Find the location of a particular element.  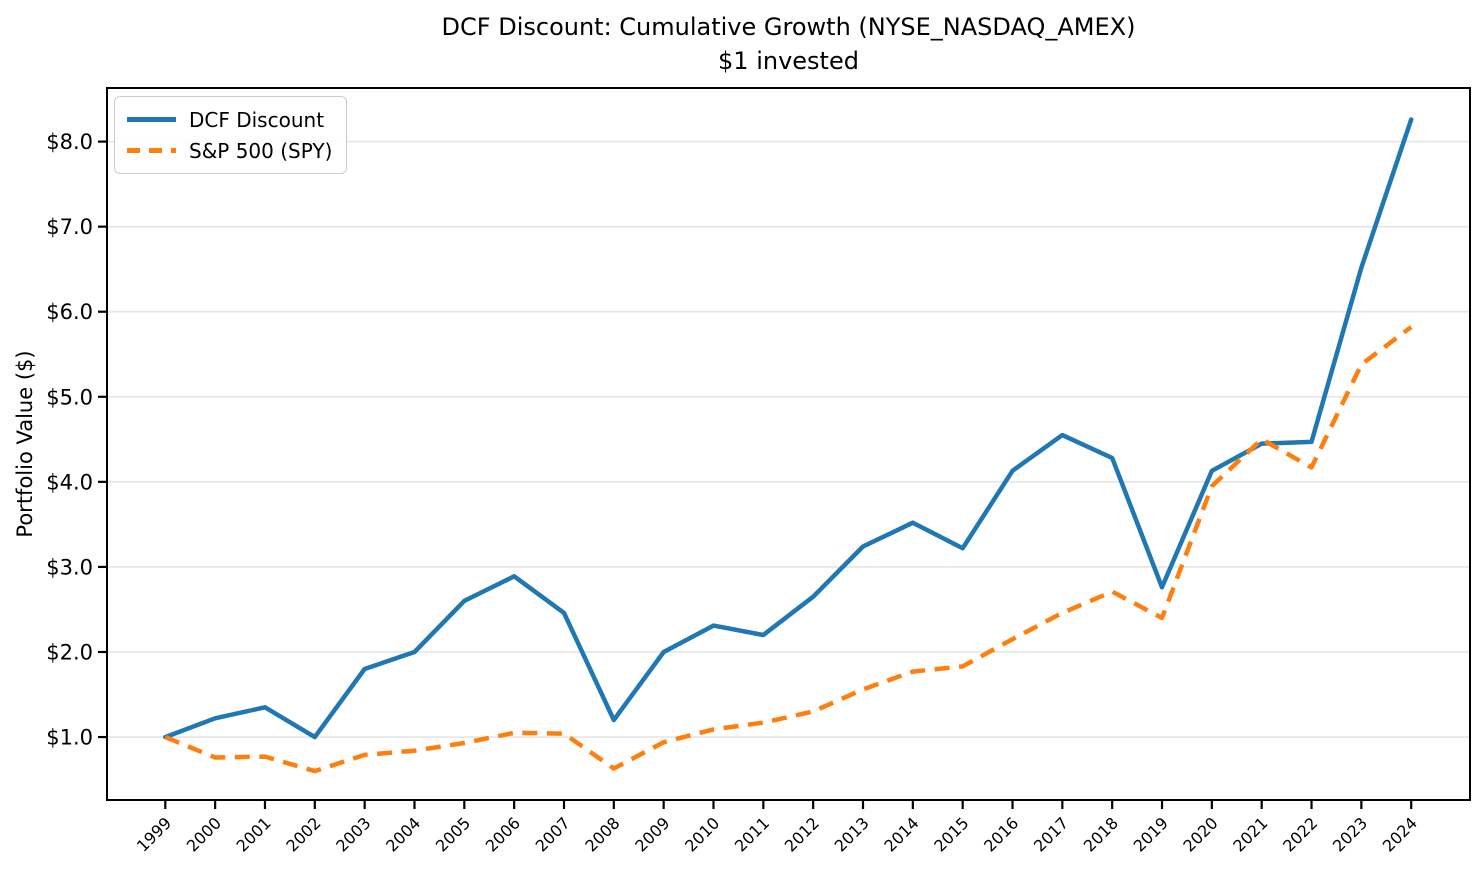

x-tick-label: 2007 is located at coordinates (553, 834).